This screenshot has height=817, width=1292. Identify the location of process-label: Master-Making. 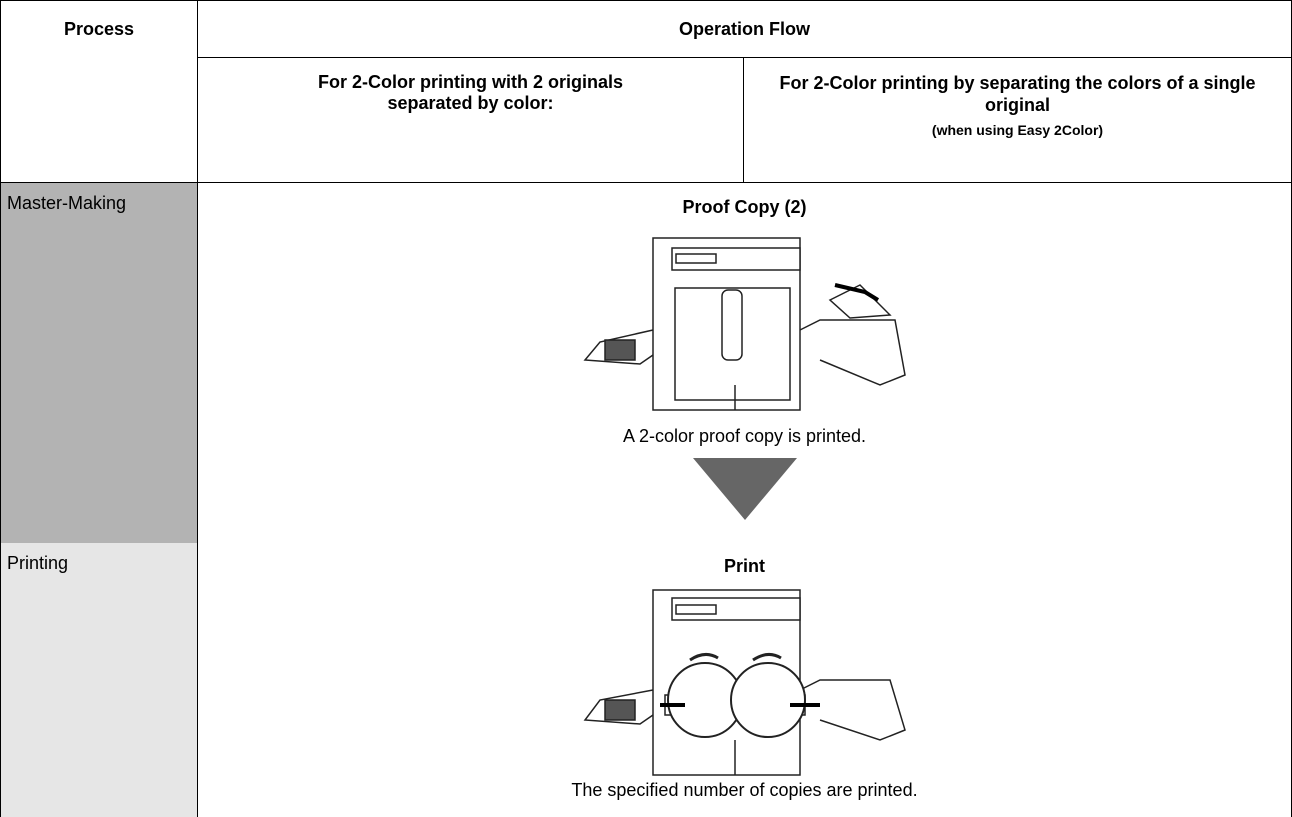
(67, 203).